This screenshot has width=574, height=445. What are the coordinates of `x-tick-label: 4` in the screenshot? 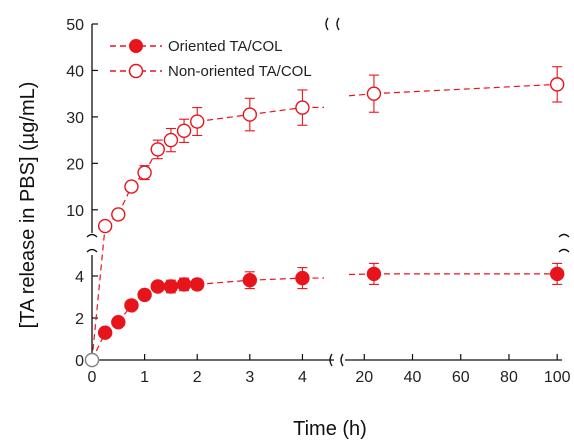 It's located at (302, 377).